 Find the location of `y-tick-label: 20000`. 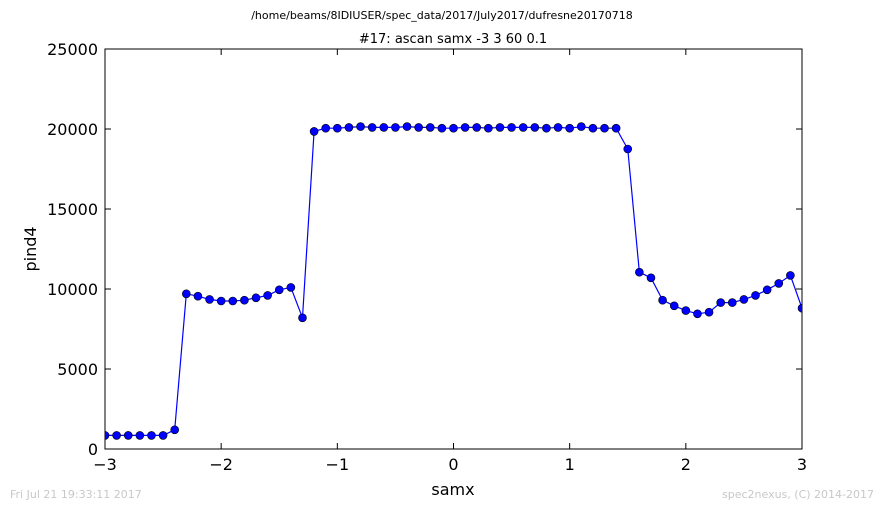

y-tick-label: 20000 is located at coordinates (72, 129).